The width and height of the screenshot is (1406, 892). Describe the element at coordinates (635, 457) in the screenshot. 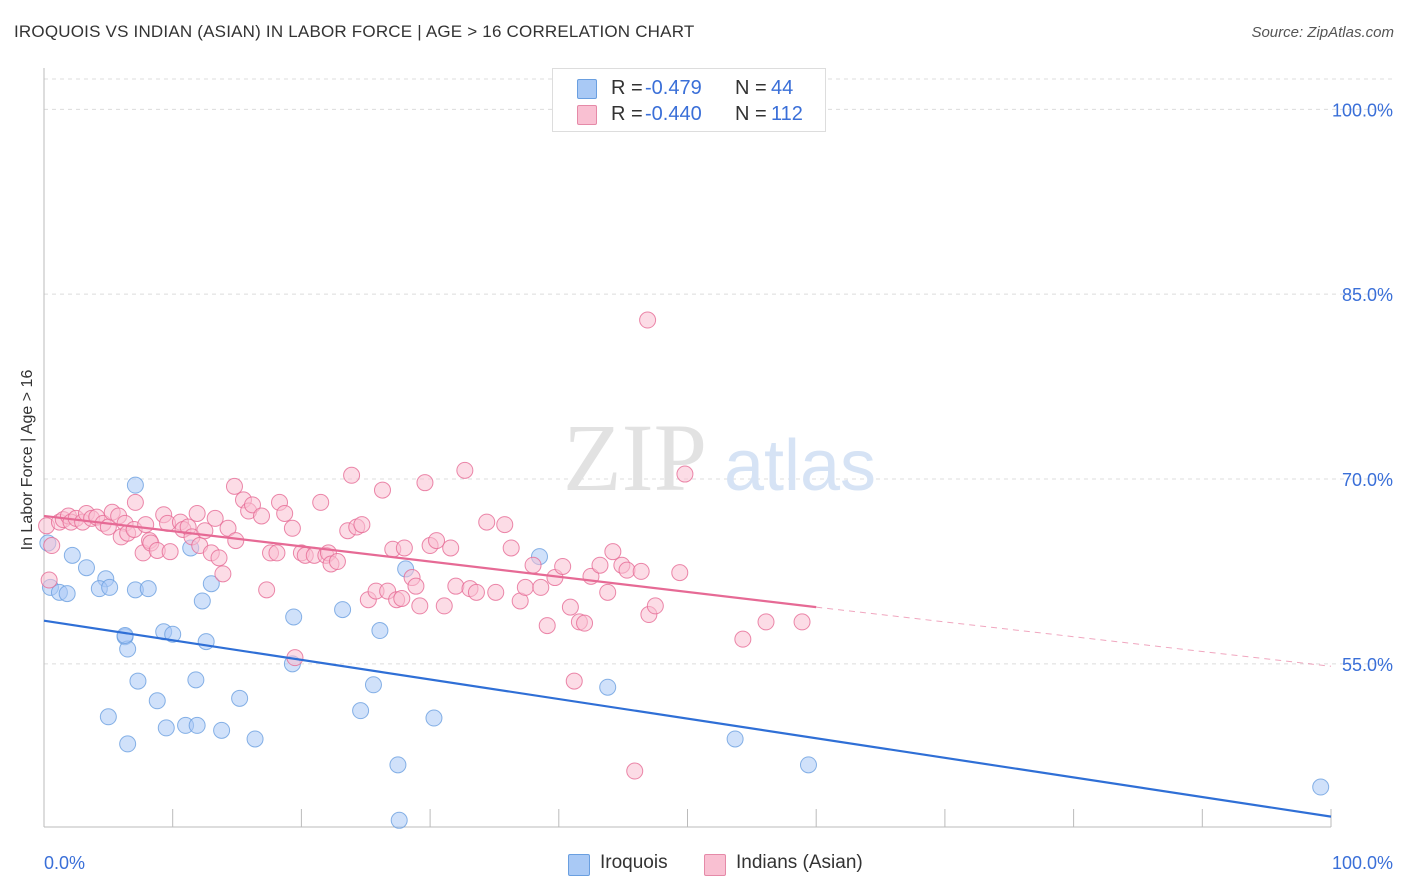

I see `watermark-zip: ZIP` at that location.